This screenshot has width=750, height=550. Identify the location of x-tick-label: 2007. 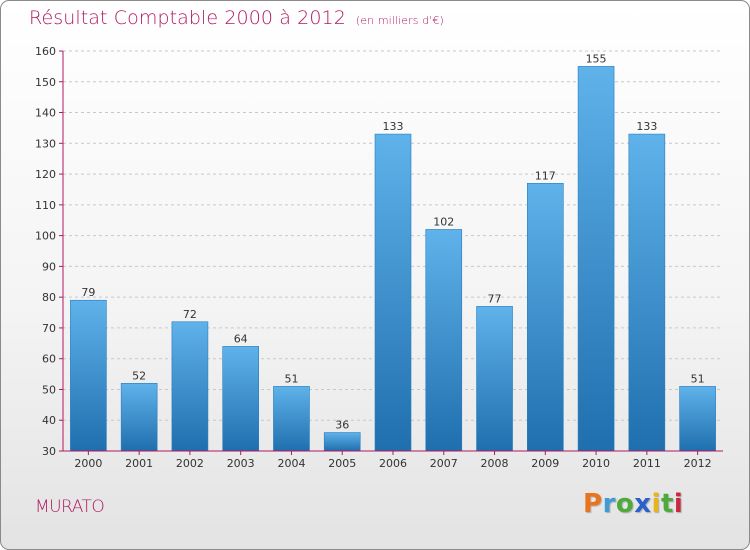
(444, 463).